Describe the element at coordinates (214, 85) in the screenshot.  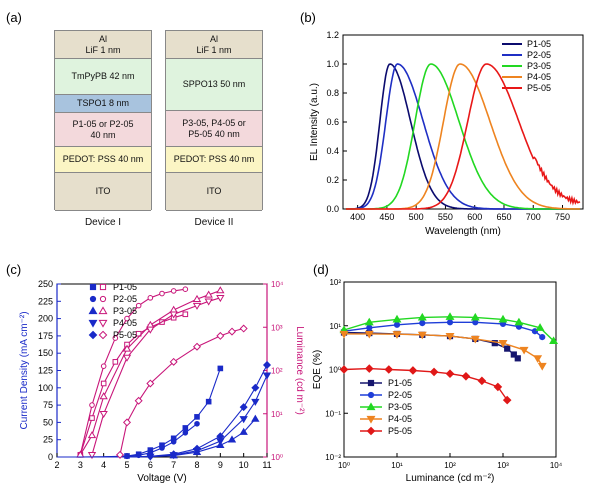
I see `device-layer: SPPO13 50 nm` at that location.